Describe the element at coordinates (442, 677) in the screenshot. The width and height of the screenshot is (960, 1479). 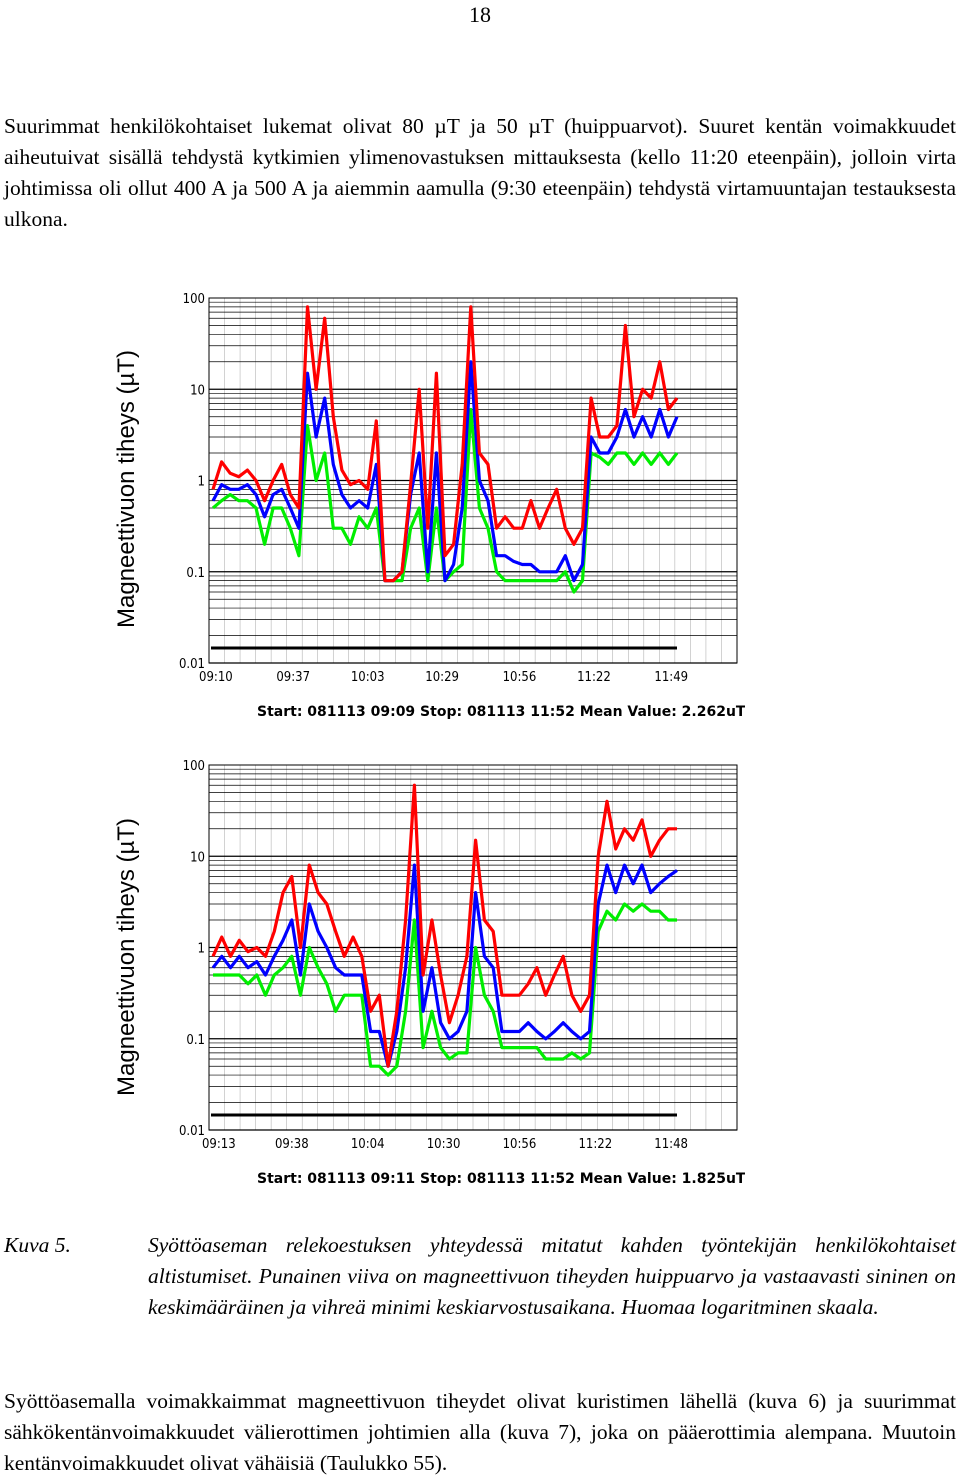
I see `x-tick-label: 10:29` at that location.